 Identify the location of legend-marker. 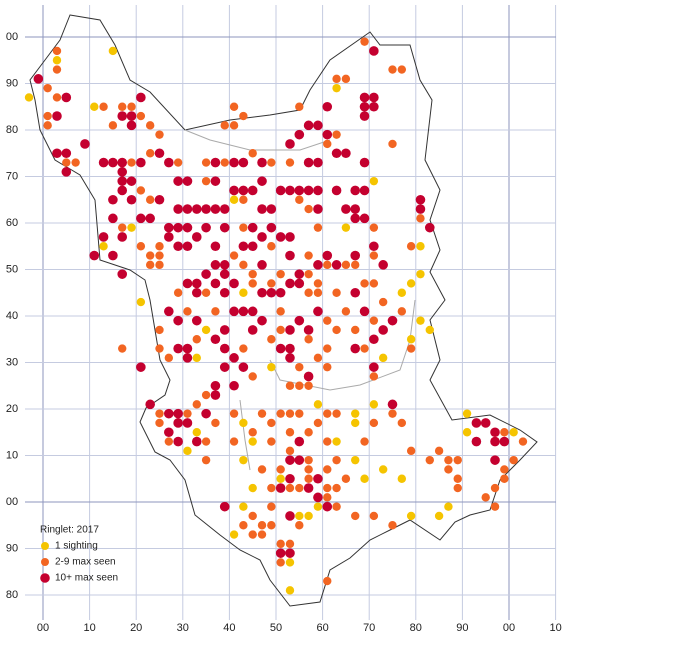
(45, 562).